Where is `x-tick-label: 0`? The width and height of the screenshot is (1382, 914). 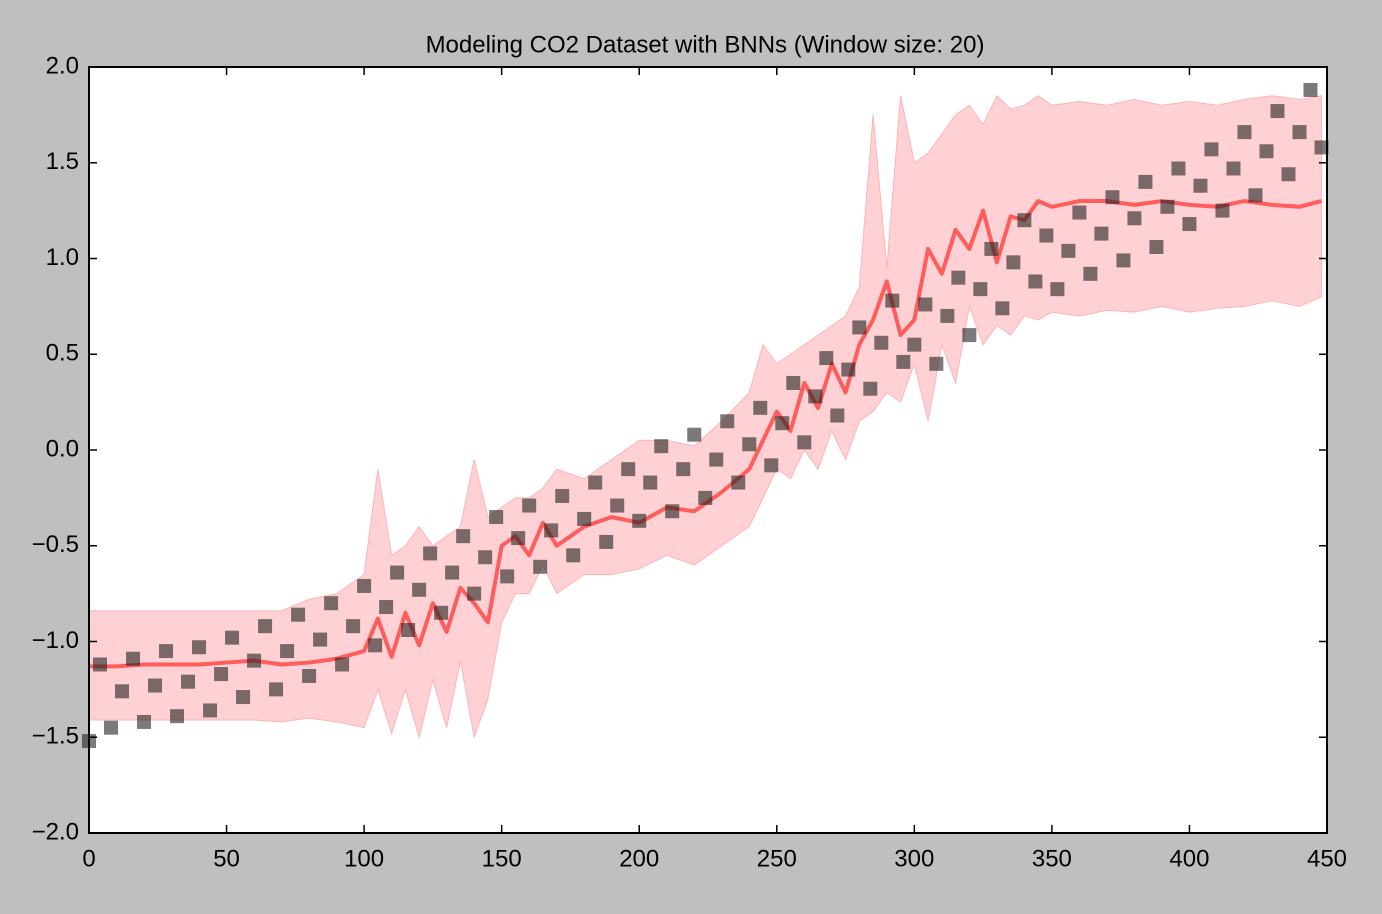
x-tick-label: 0 is located at coordinates (88, 858).